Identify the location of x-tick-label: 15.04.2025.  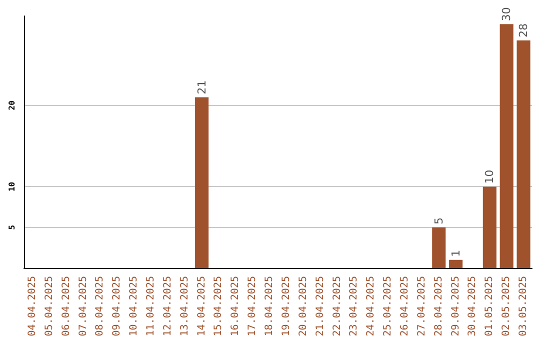
(218, 306).